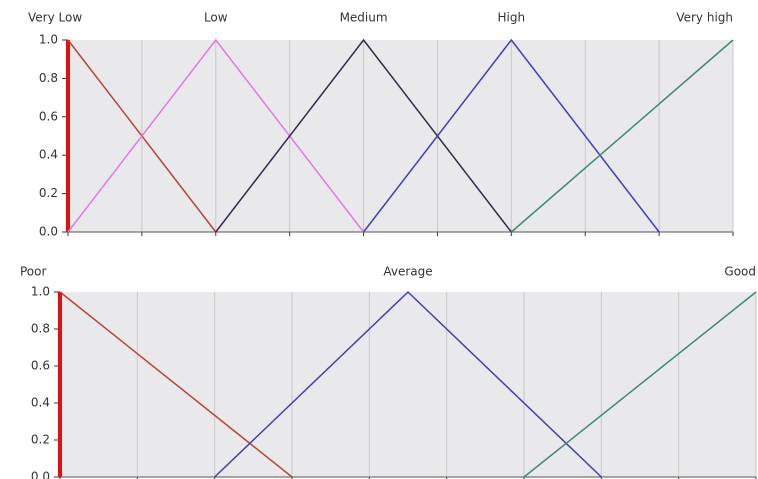 The height and width of the screenshot is (479, 758). What do you see at coordinates (216, 18) in the screenshot?
I see `series-label: Low` at bounding box center [216, 18].